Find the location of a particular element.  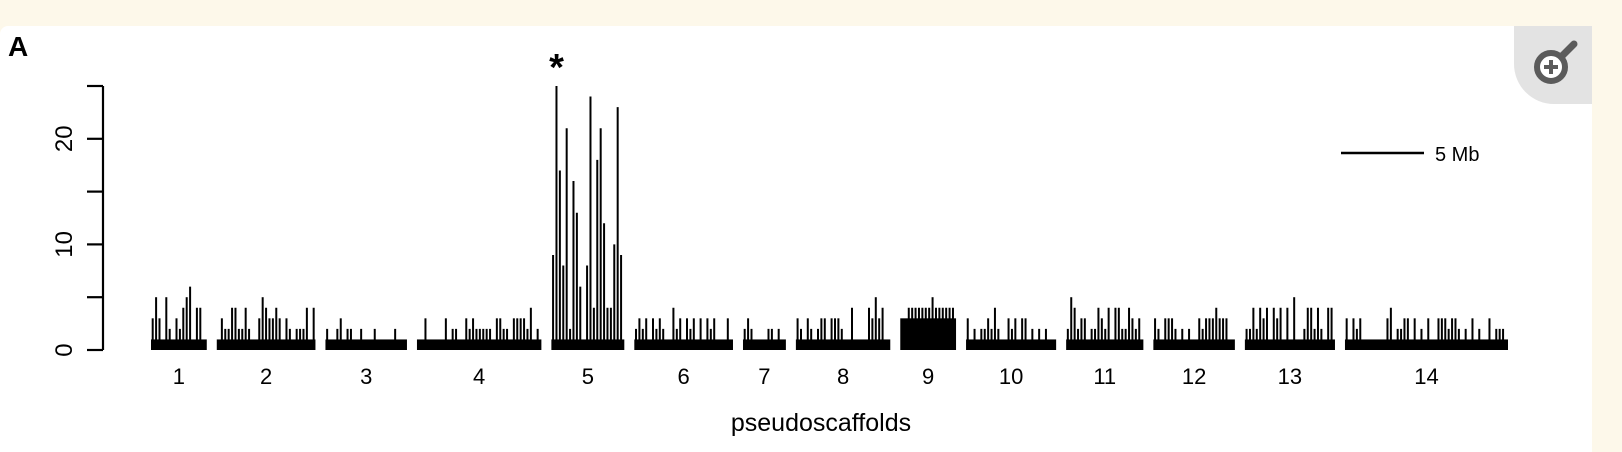

y-tick-label: 10 is located at coordinates (64, 244).